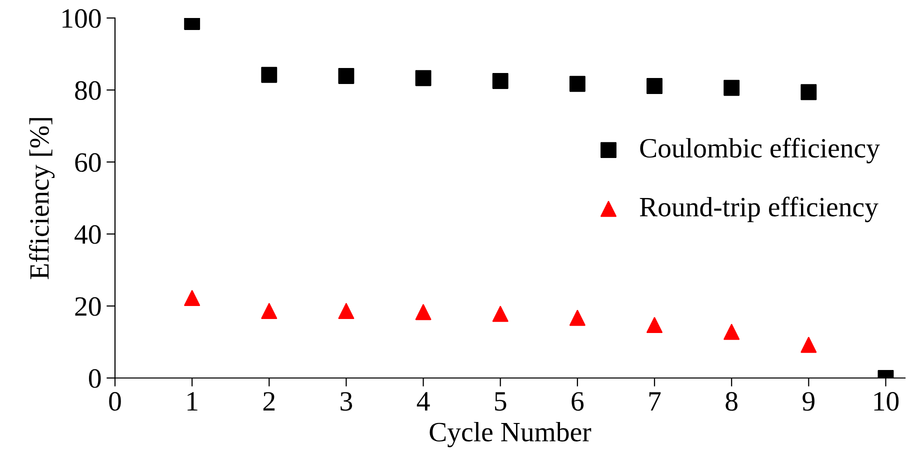  I want to click on x-tick-label: 3, so click(346, 401).